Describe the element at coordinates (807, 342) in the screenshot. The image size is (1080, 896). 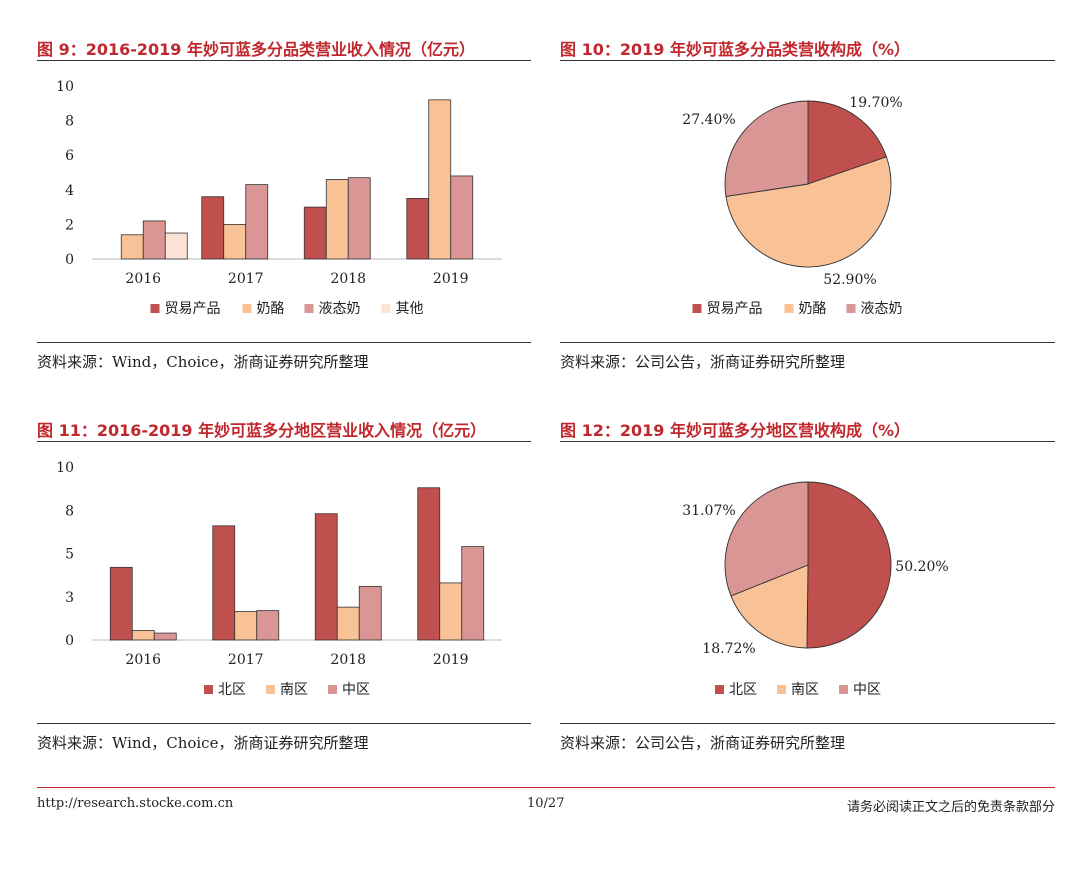
I see `figure-10-bottom-rule` at that location.